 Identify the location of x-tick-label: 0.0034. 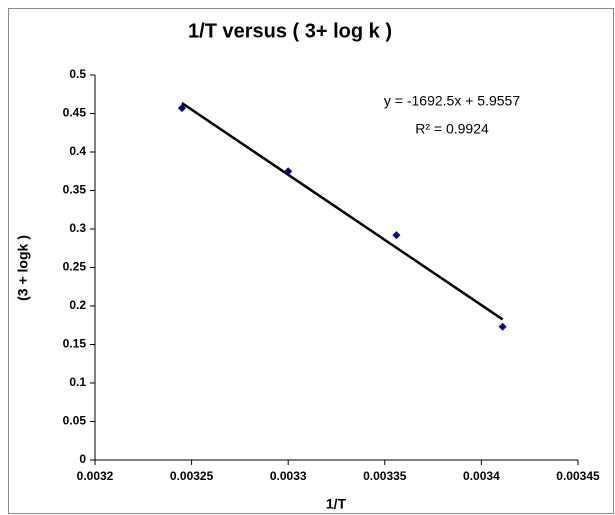
(481, 476).